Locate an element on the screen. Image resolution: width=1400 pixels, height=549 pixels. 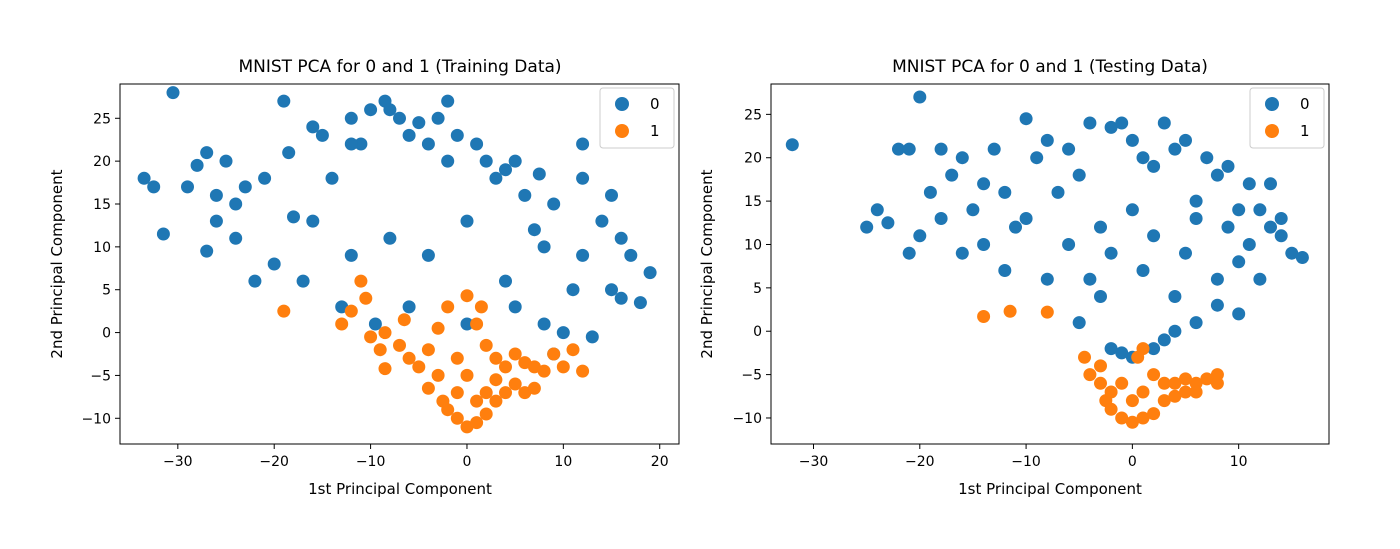
testing-x-tick-label: −10 is located at coordinates (1026, 462).